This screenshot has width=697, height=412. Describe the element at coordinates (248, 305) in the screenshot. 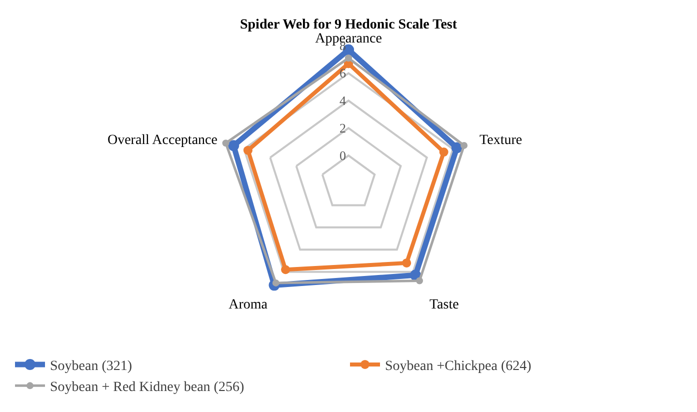

I see `spoke-label: Aroma` at that location.